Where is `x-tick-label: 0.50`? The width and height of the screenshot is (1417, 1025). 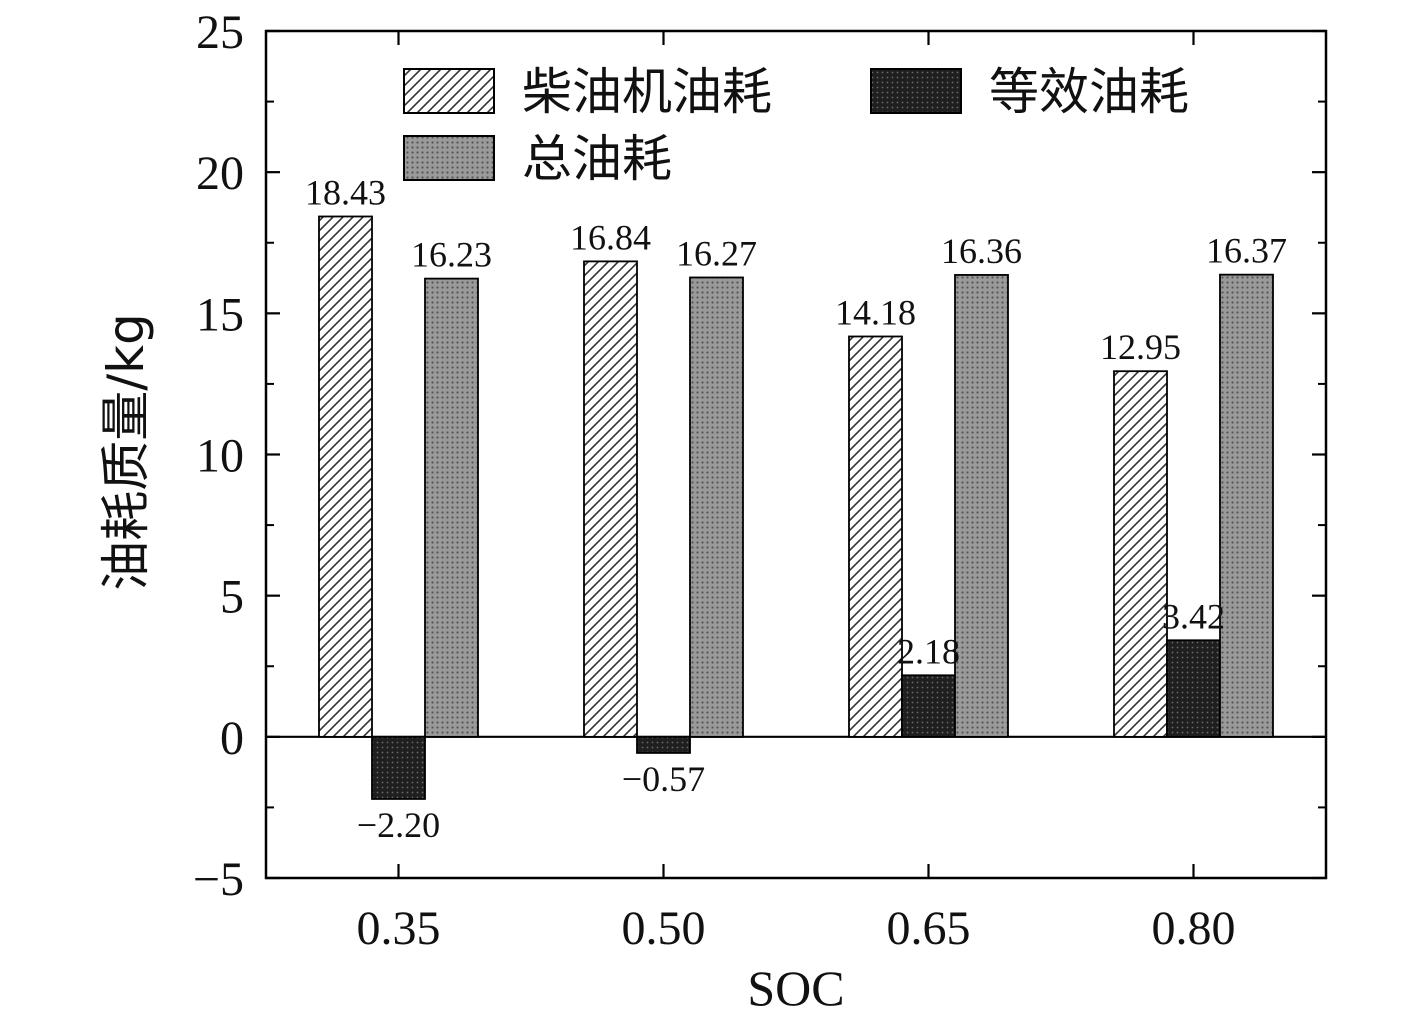
x-tick-label: 0.50 is located at coordinates (664, 928).